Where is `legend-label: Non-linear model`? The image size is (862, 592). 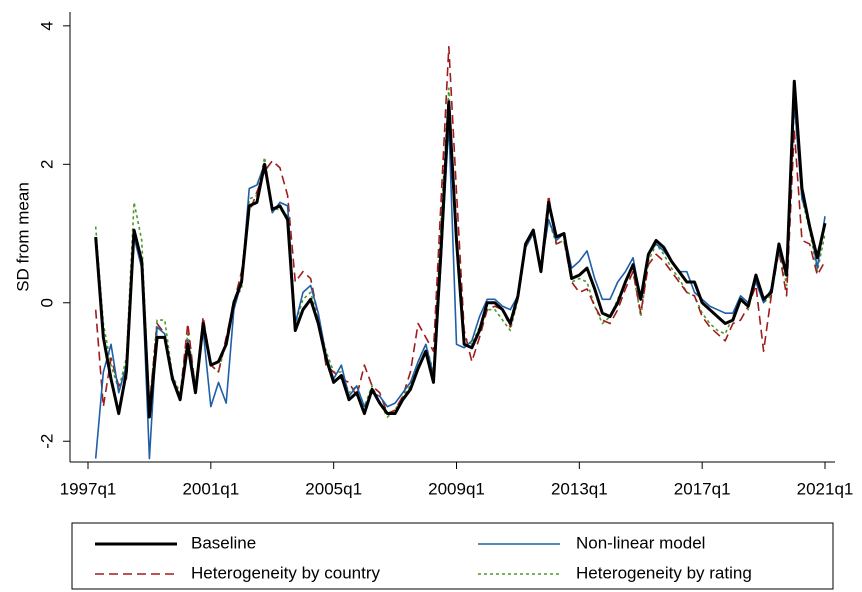
legend-label: Non-linear model is located at coordinates (640, 542).